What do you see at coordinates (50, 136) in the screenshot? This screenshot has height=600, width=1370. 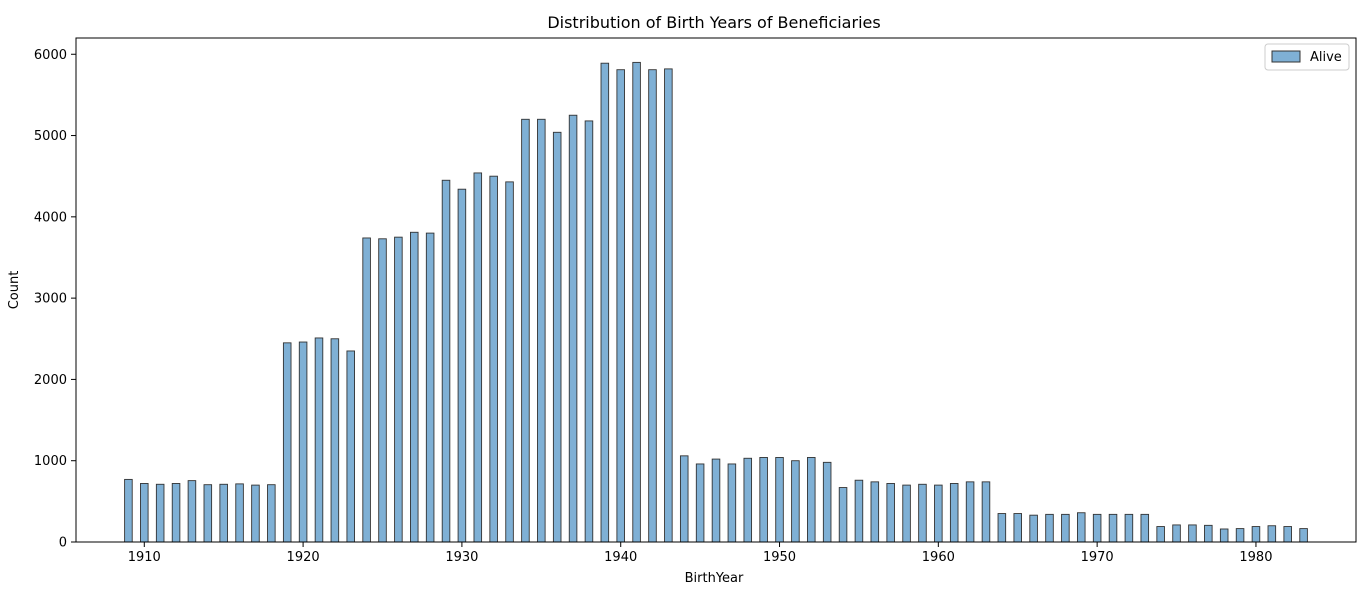 I see `y-tick-label: 5000` at bounding box center [50, 136].